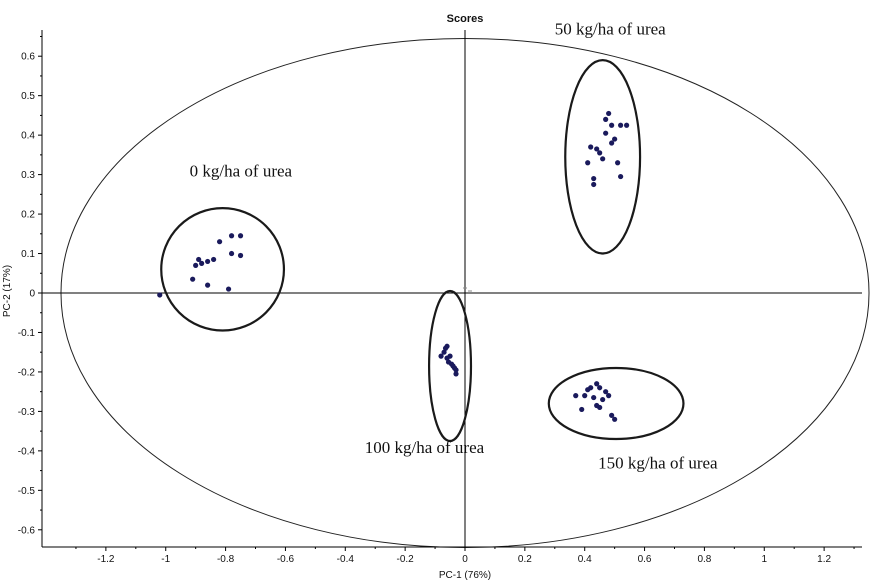 Image resolution: width=875 pixels, height=581 pixels. What do you see at coordinates (824, 559) in the screenshot?
I see `x-tick-label: 1.2` at bounding box center [824, 559].